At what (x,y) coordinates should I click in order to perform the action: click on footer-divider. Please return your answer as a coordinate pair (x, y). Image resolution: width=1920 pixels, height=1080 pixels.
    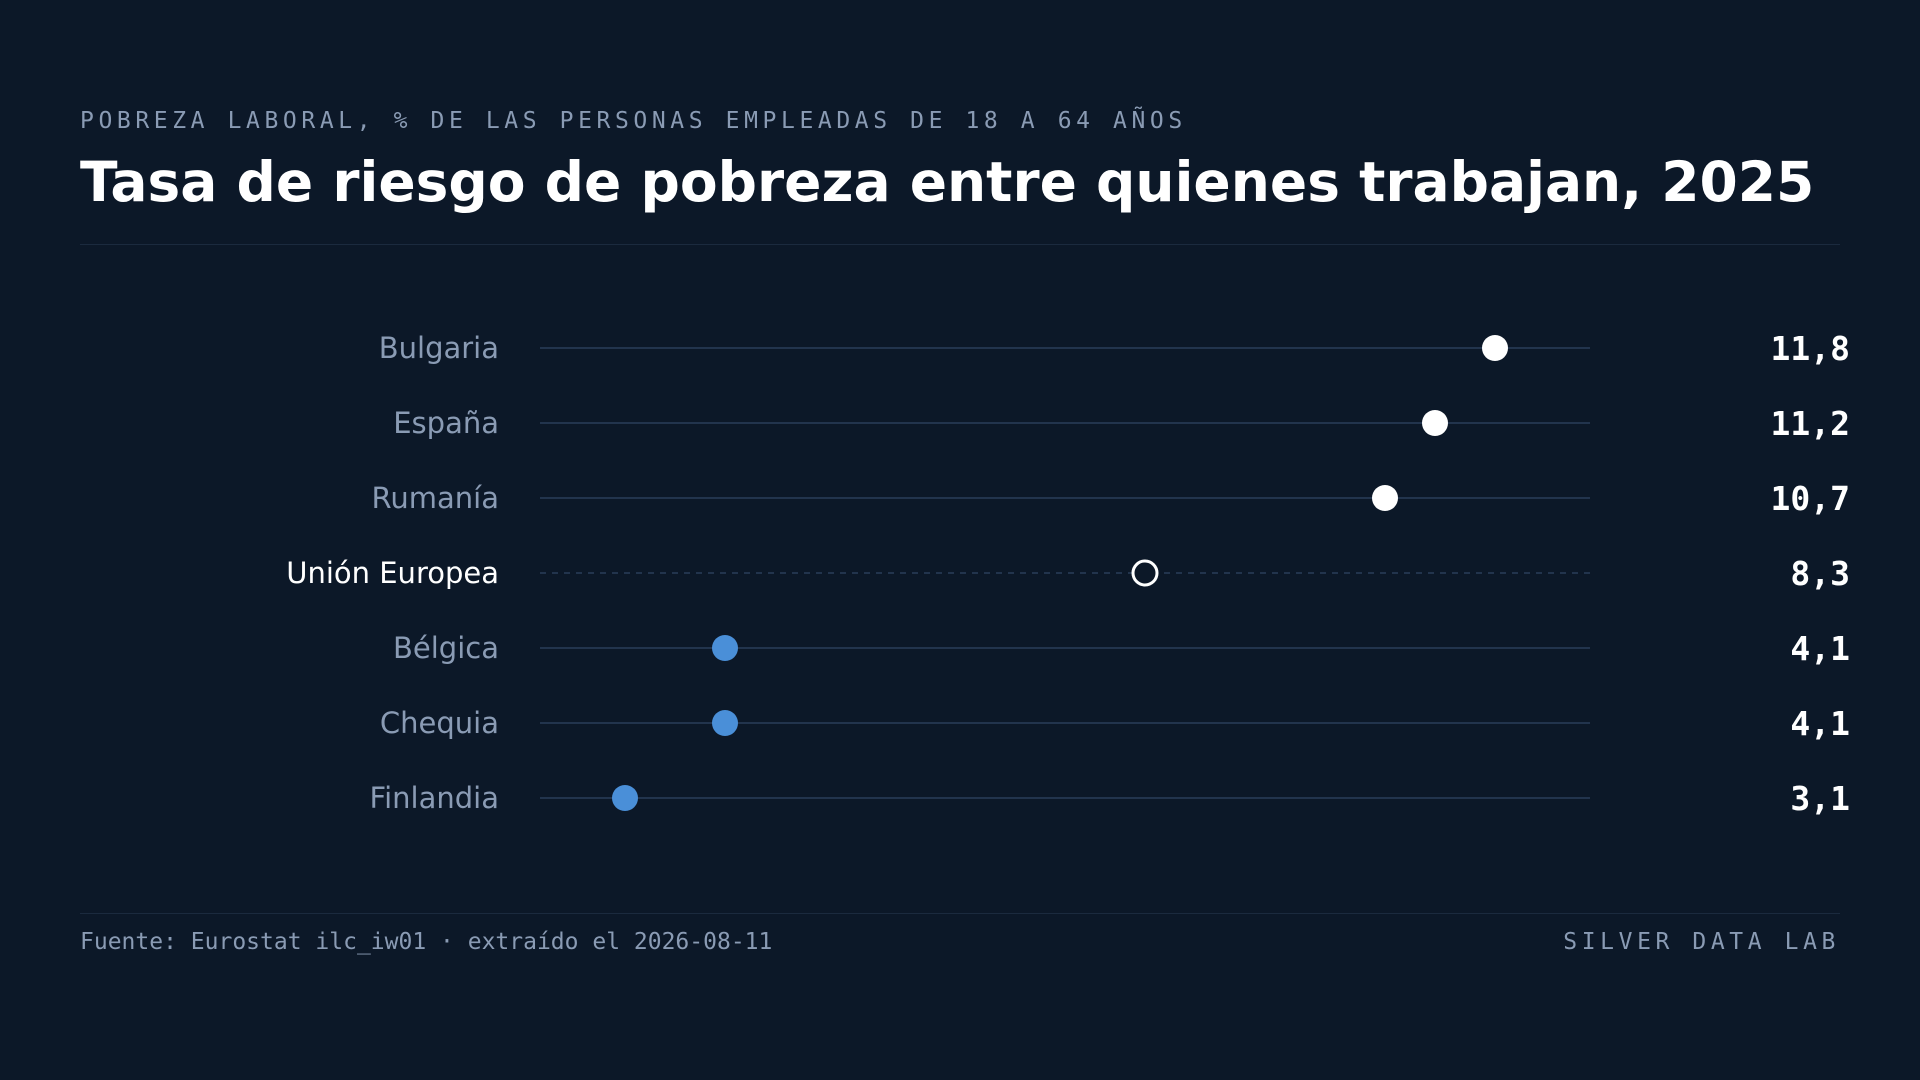
    Looking at the image, I should click on (960, 913).